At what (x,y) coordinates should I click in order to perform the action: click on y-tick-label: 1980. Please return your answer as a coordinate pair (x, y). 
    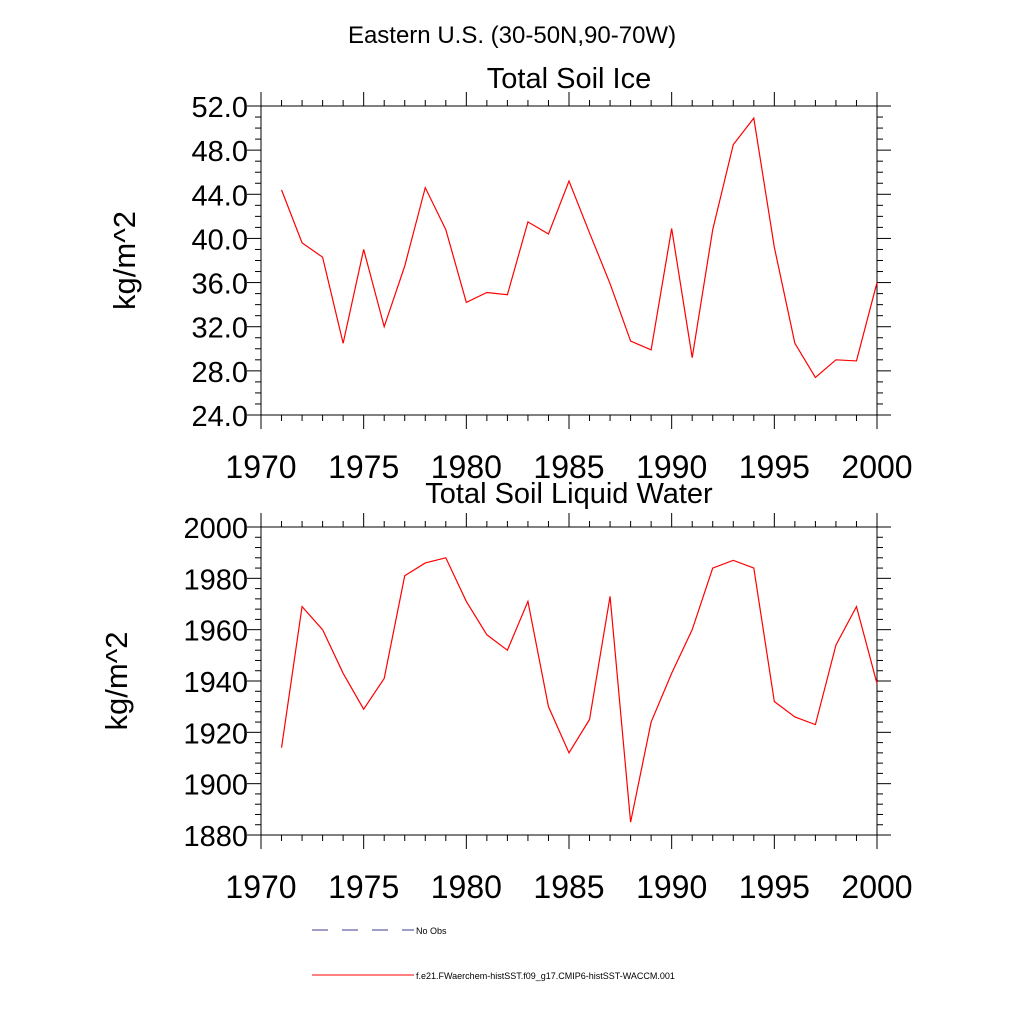
    Looking at the image, I should click on (215, 580).